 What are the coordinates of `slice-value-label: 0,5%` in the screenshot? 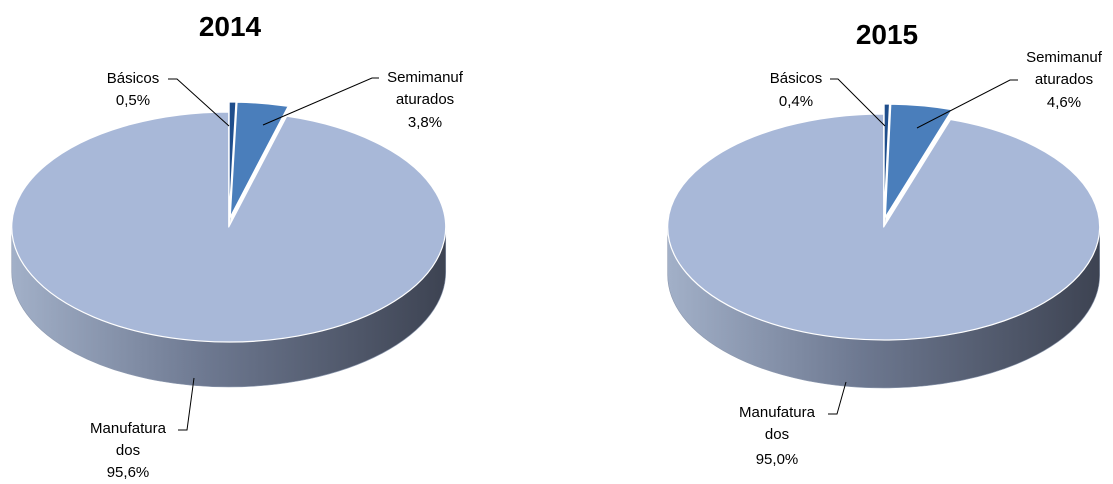 It's located at (133, 100).